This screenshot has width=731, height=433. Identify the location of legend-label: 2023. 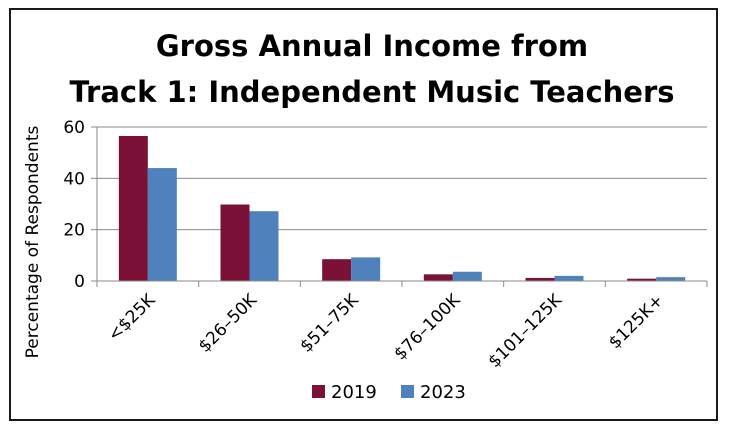
(443, 392).